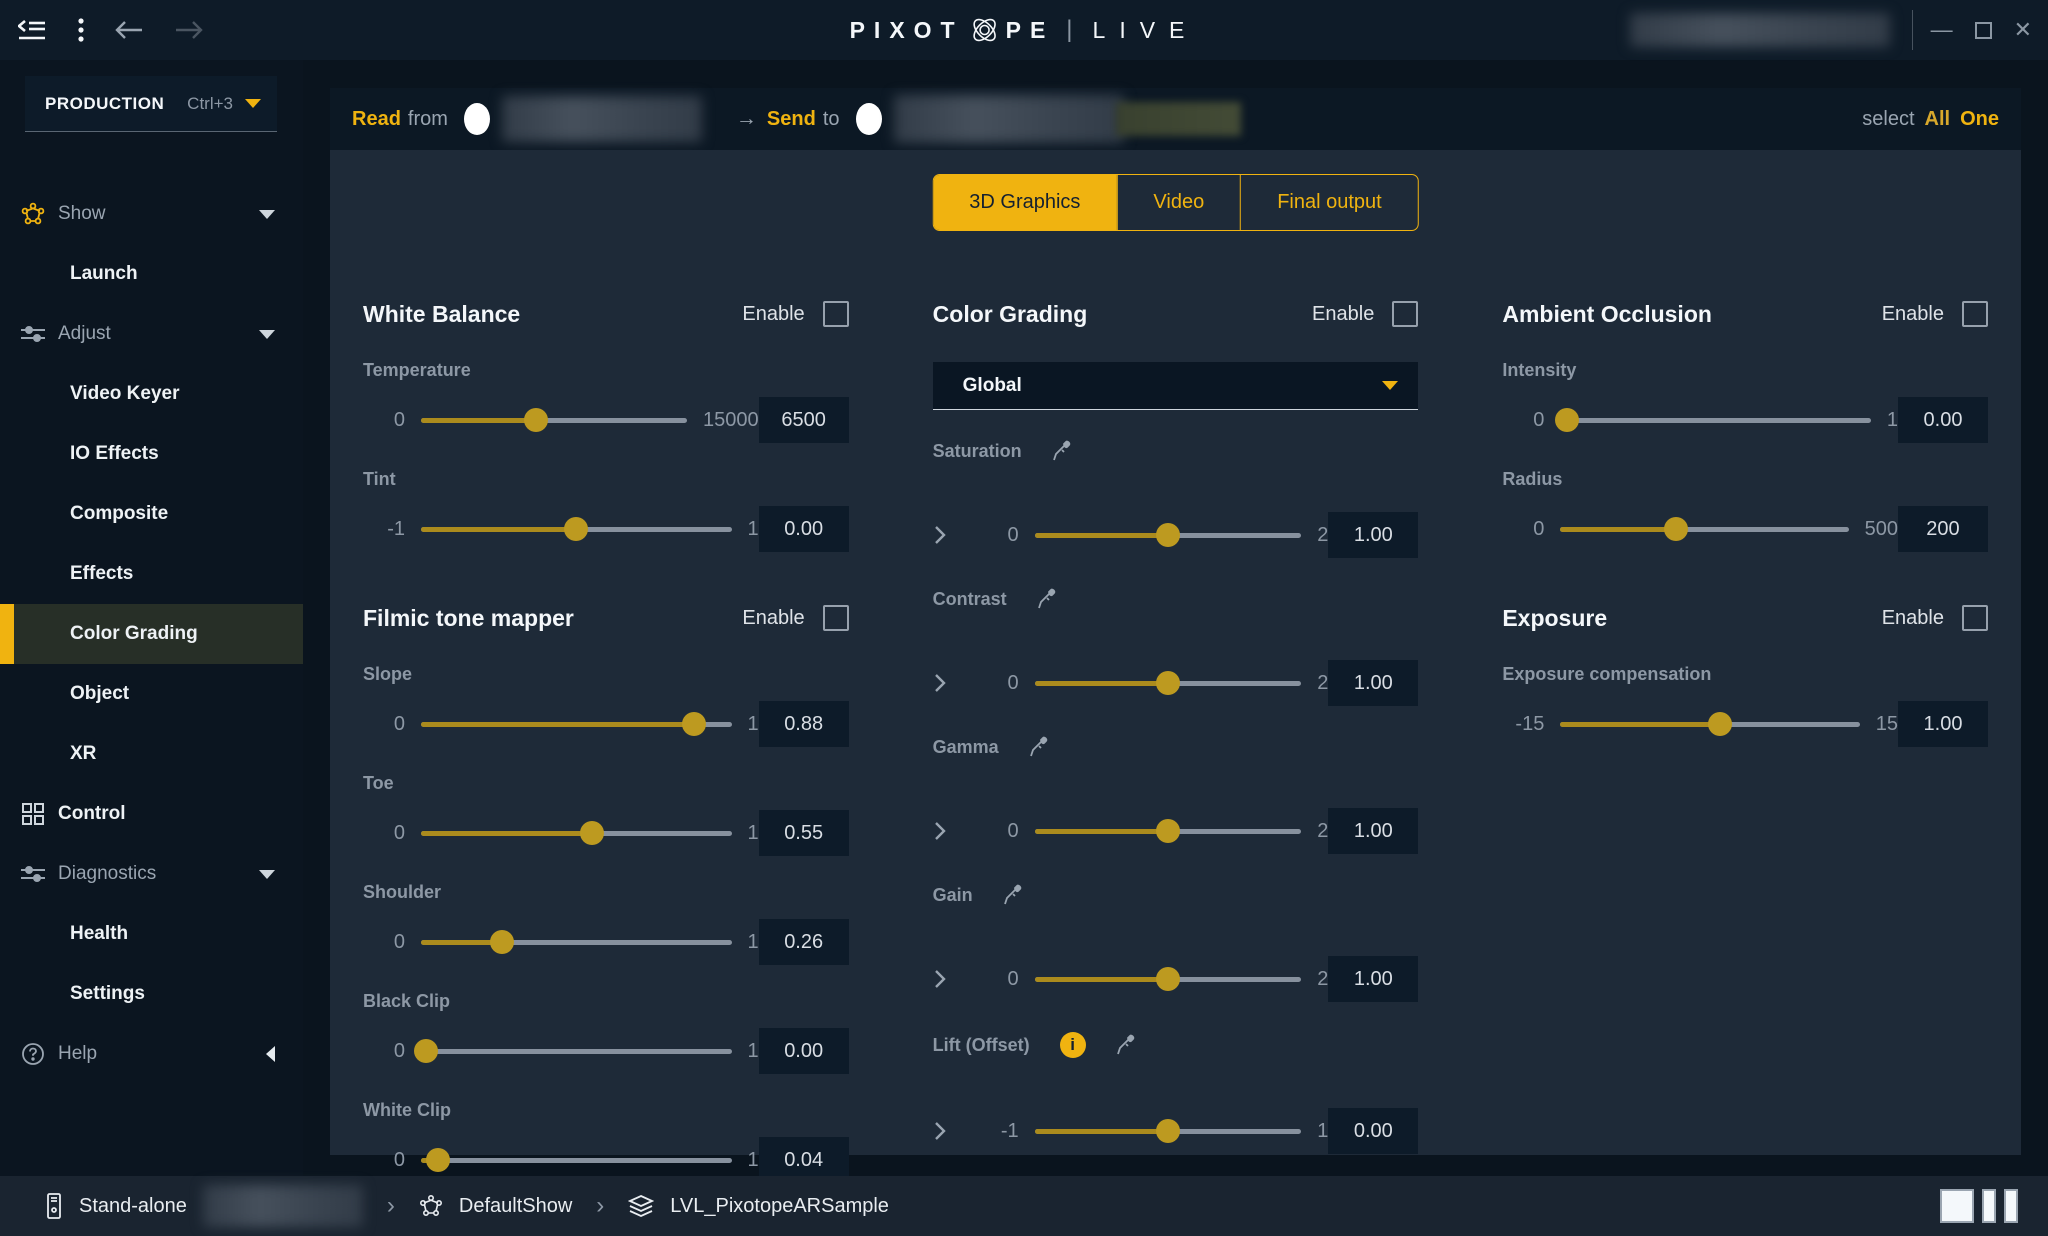 Image resolution: width=2048 pixels, height=1236 pixels. I want to click on sidebar-item-control: Control, so click(151, 814).